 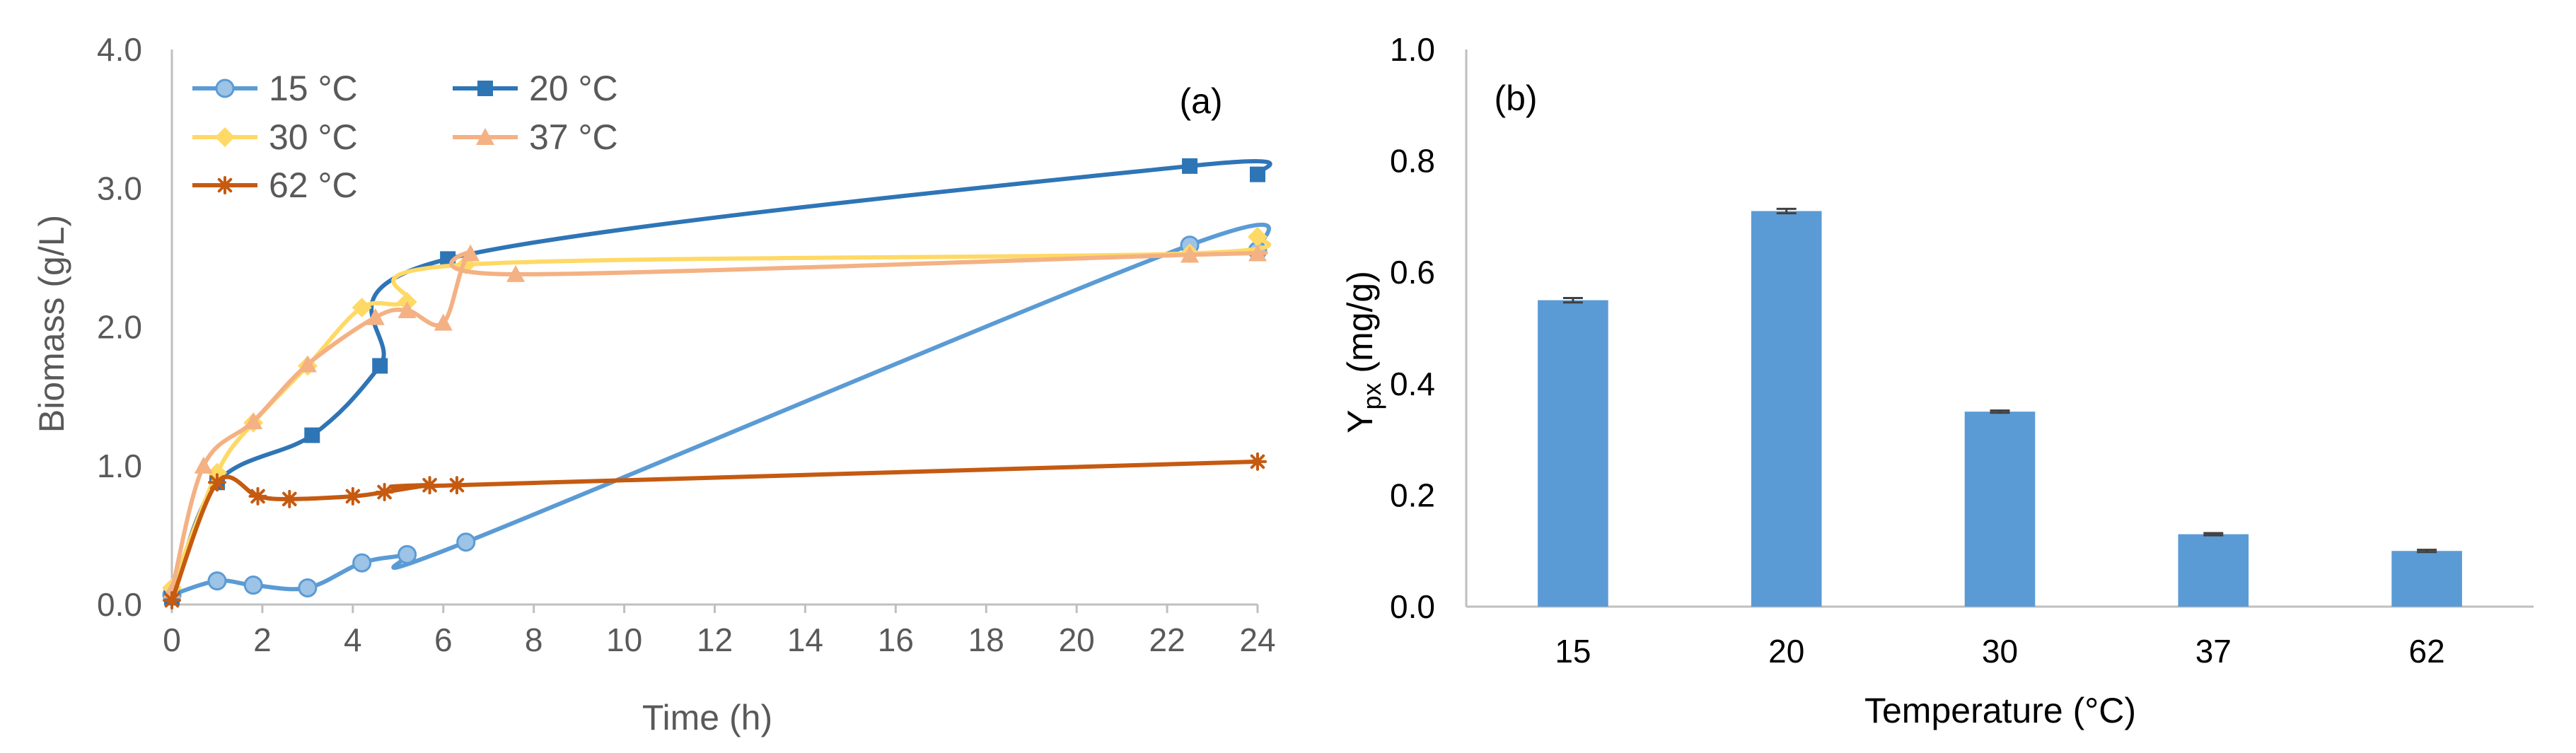 I want to click on legend-item-30-c-marker, so click(x=225, y=137).